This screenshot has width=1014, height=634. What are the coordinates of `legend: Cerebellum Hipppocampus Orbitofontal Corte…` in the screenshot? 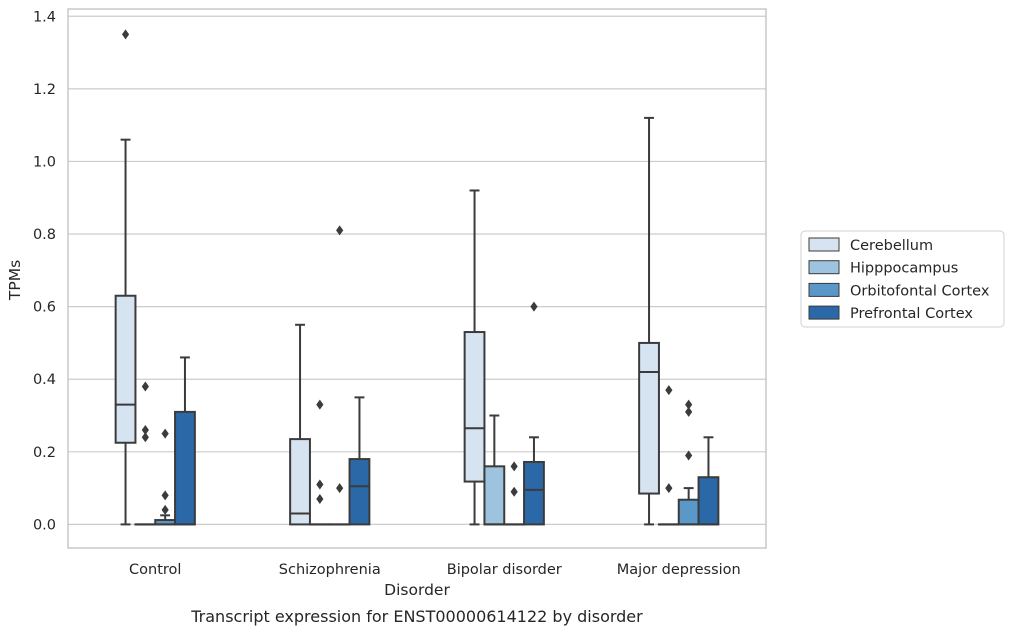 It's located at (902, 279).